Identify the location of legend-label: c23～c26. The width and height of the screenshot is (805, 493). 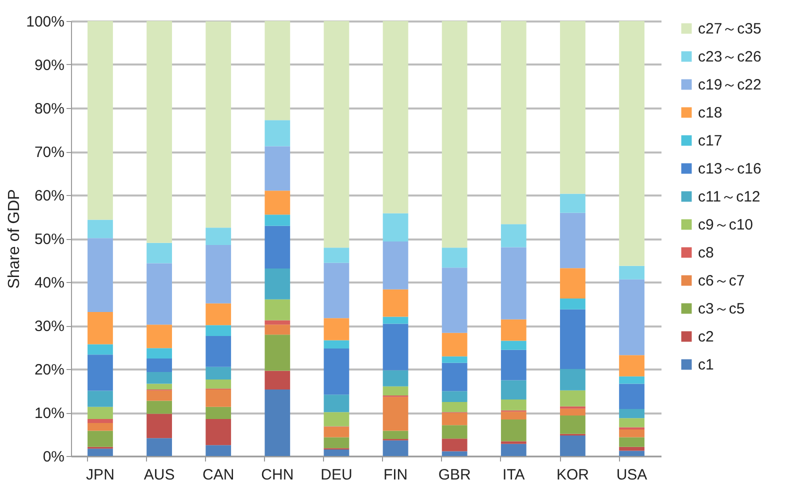
(730, 57).